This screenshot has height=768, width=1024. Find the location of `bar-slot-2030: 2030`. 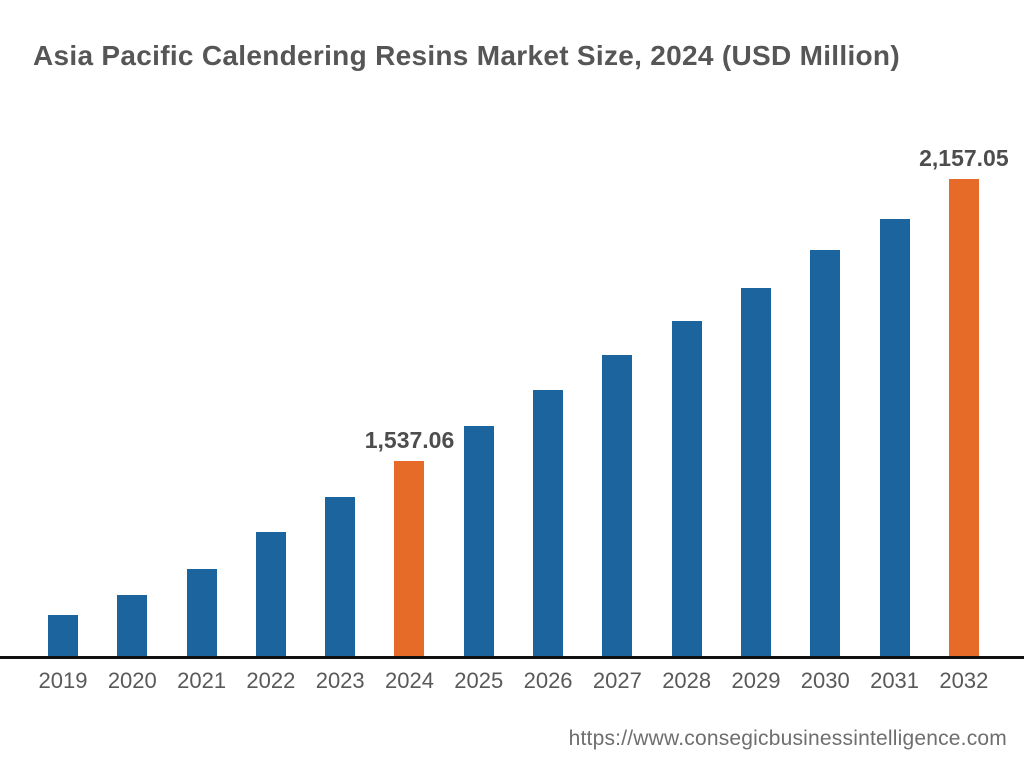

bar-slot-2030: 2030 is located at coordinates (825, 471).